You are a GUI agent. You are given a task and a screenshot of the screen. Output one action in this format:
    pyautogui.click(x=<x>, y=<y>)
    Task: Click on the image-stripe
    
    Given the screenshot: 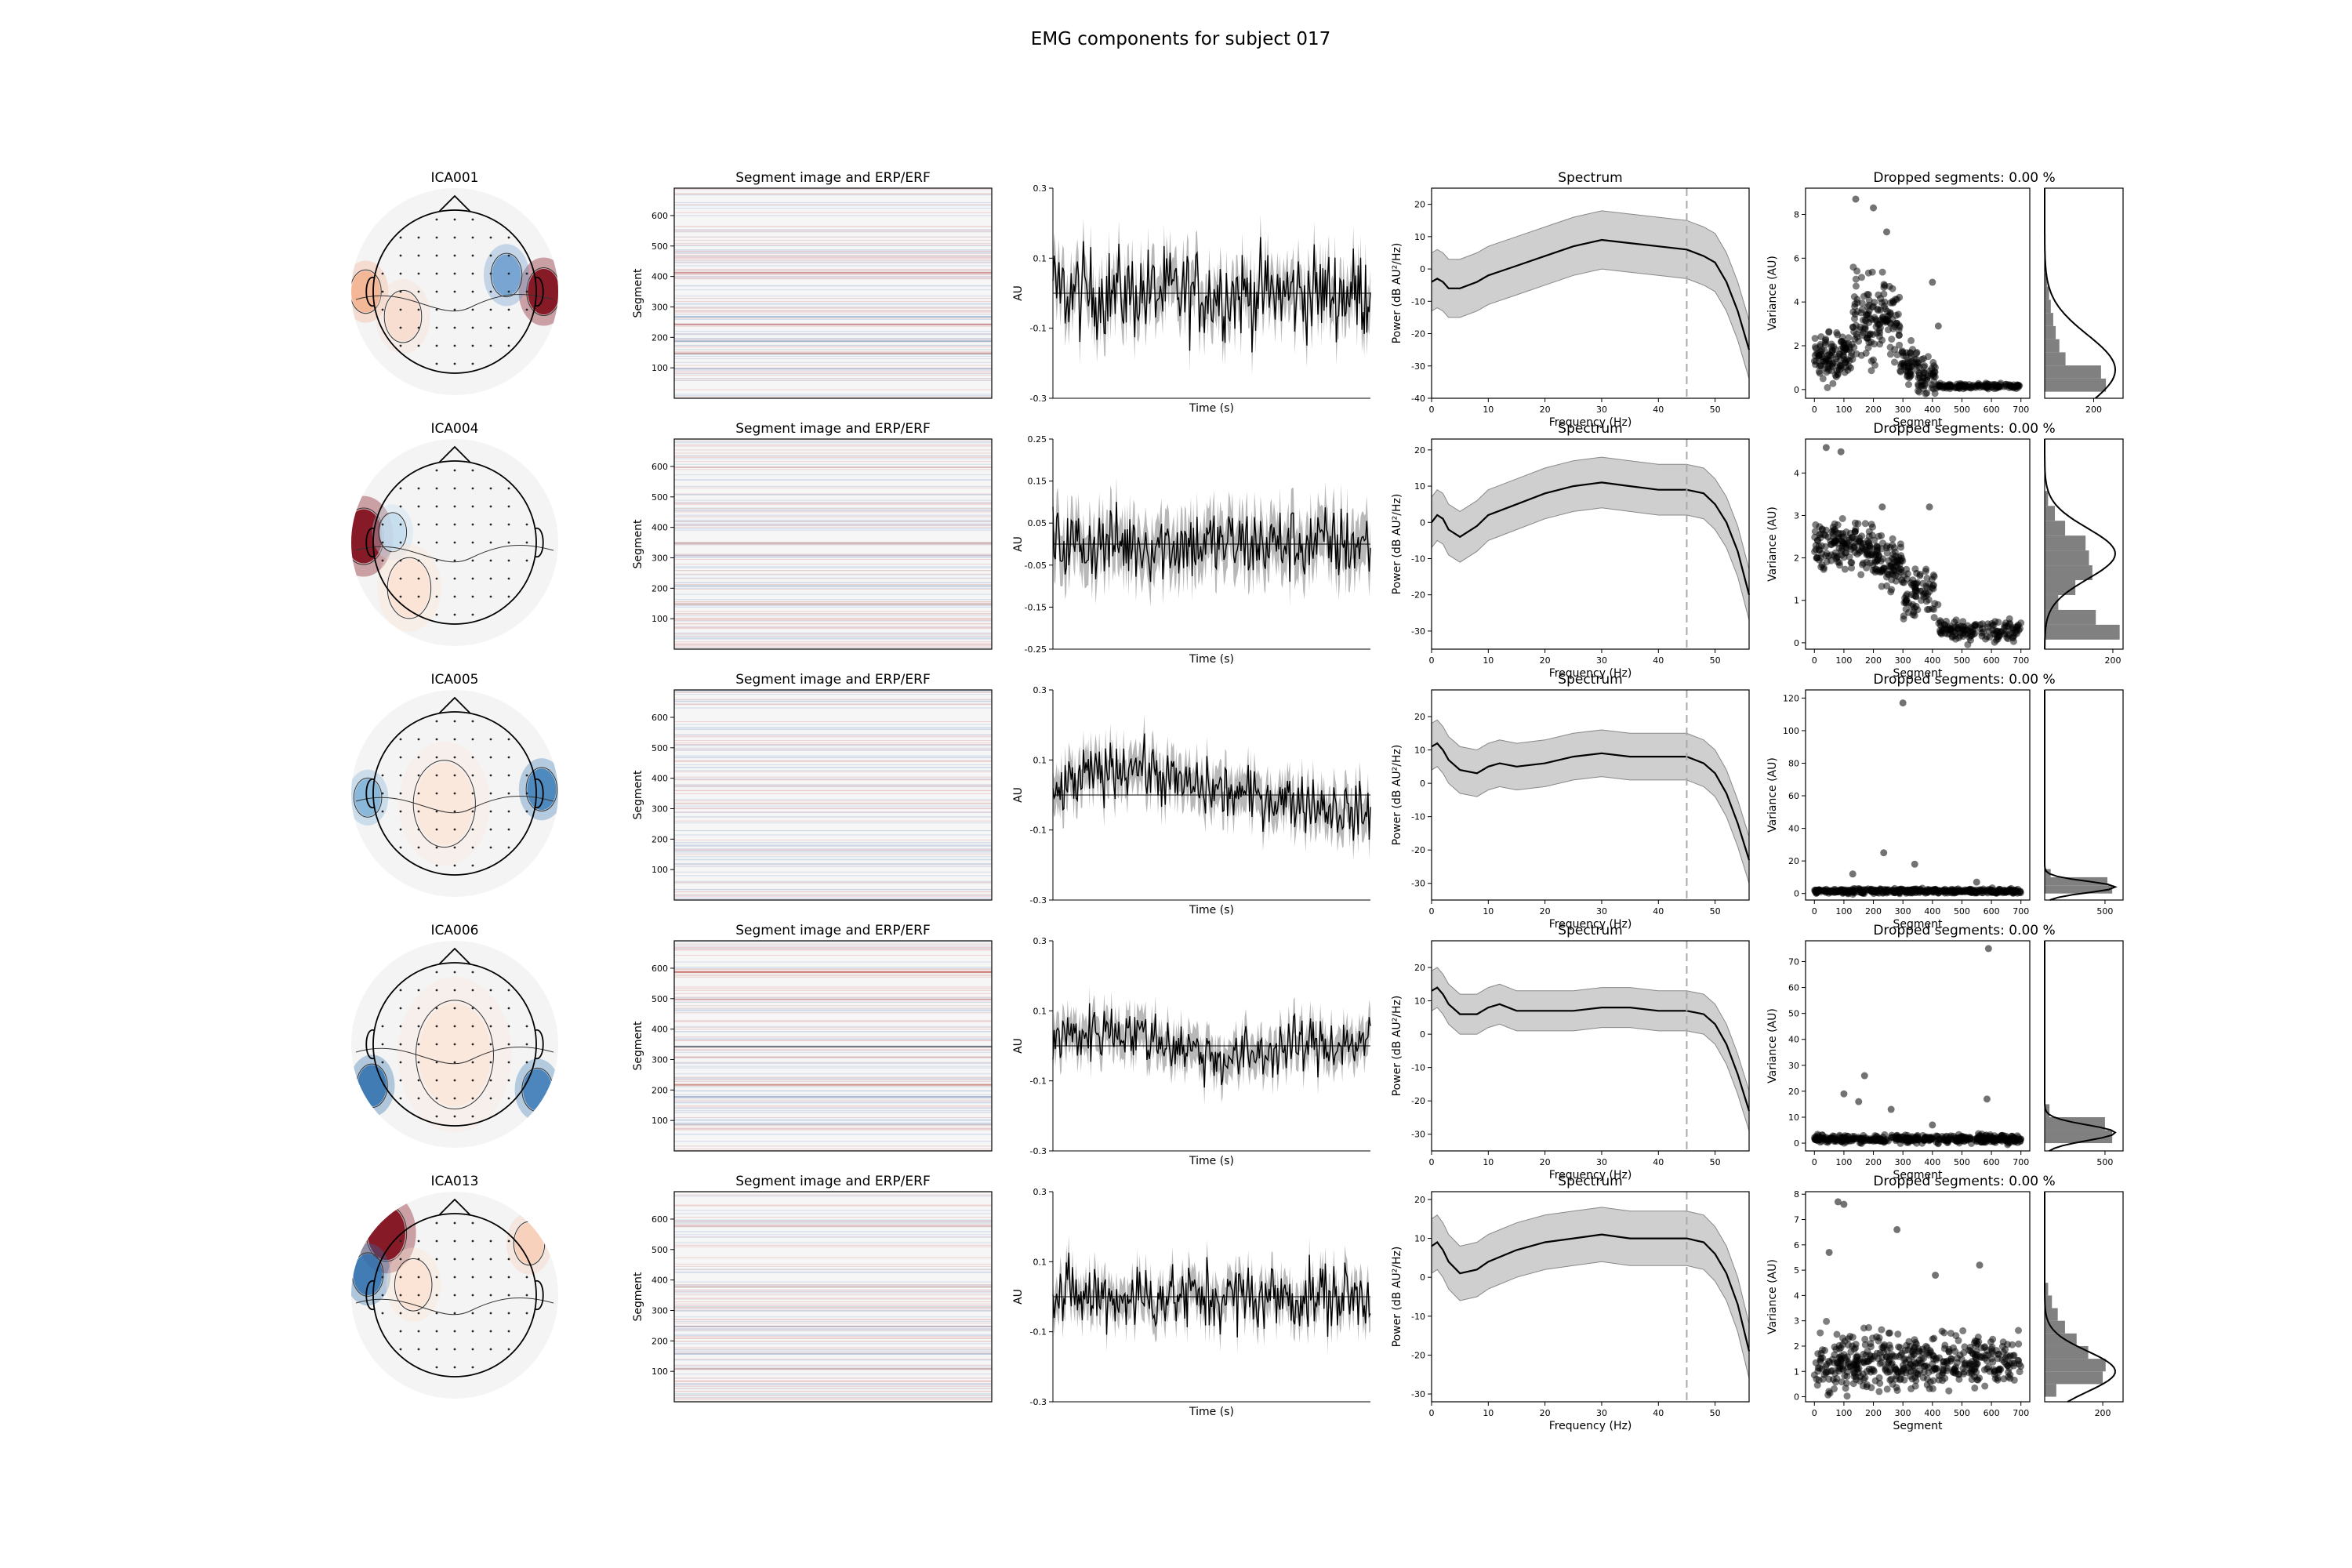 What is the action you would take?
    pyautogui.click(x=833, y=555)
    